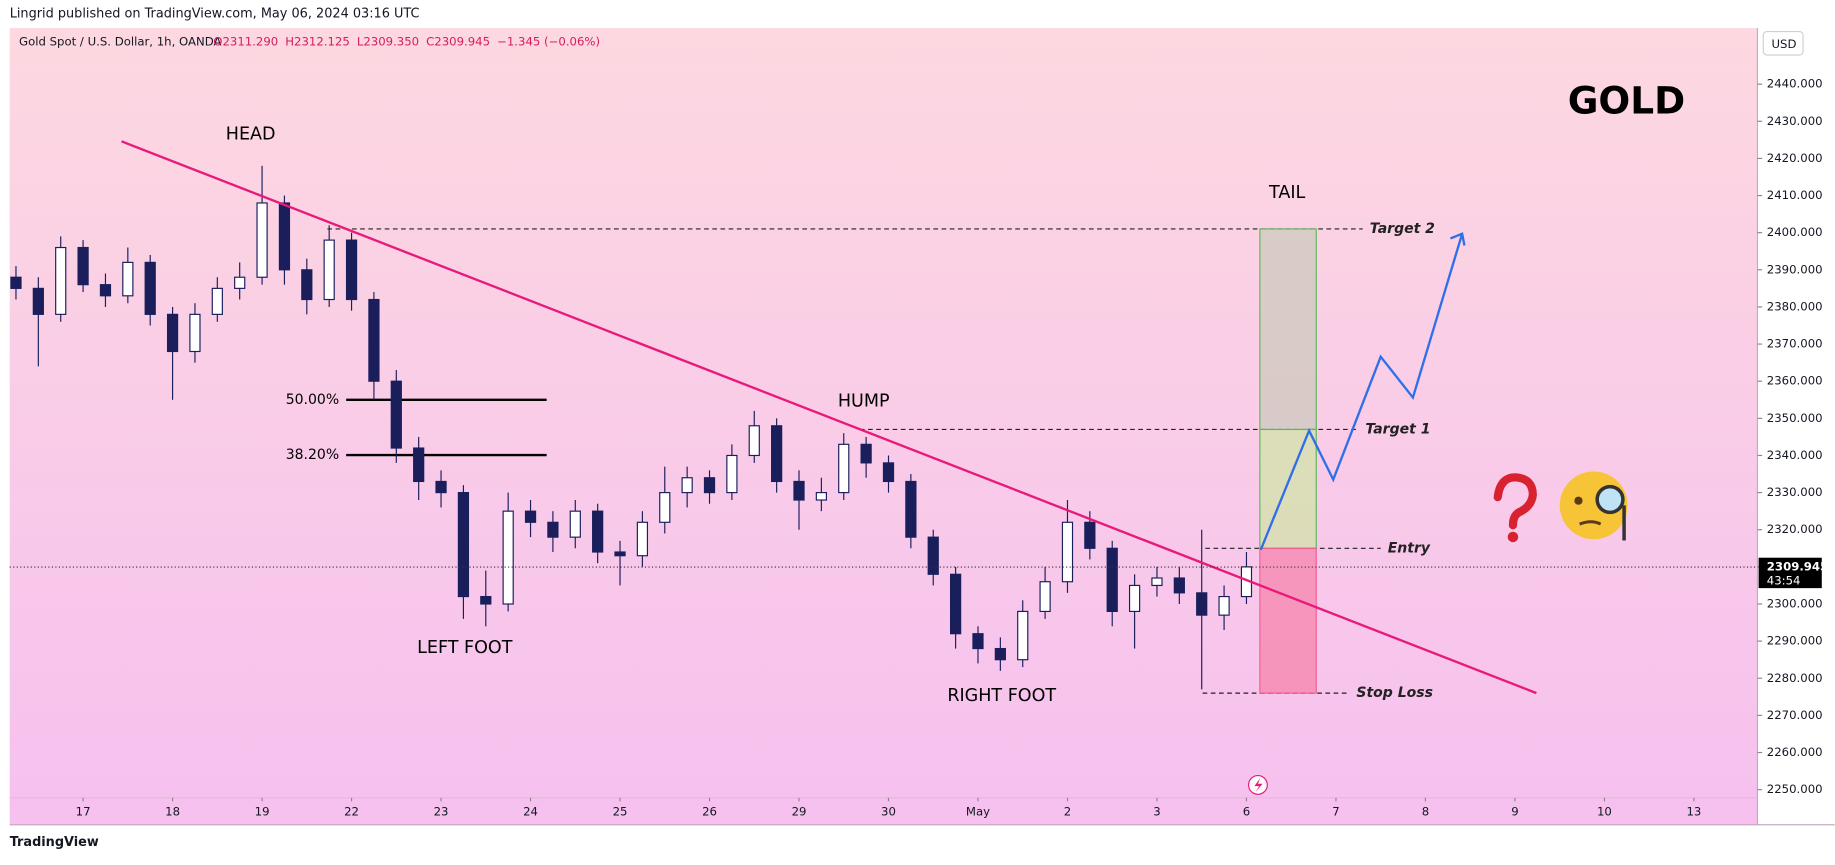  Describe the element at coordinates (120, 42) in the screenshot. I see `symbol-title: Gold Spot / U.S. Dollar, 1h, OANDA` at that location.